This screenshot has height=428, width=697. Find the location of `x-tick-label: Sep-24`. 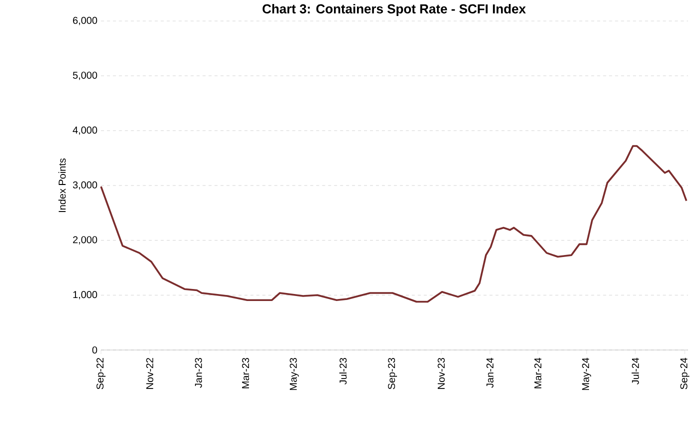

x-tick-label: Sep-24 is located at coordinates (685, 374).